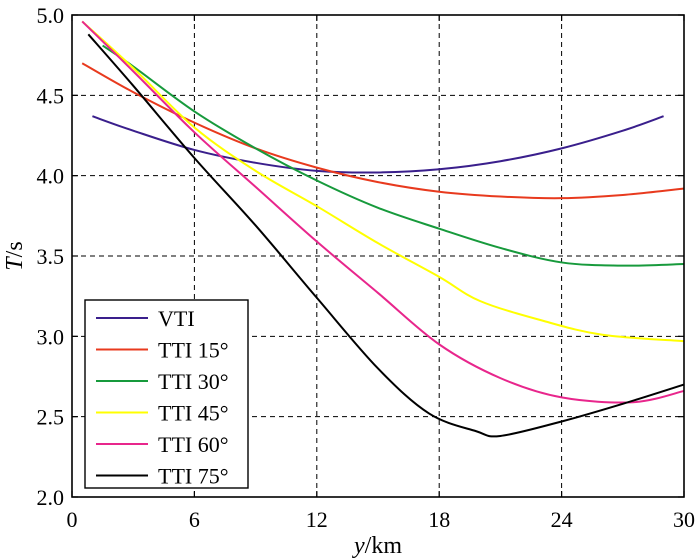 The width and height of the screenshot is (700, 560). Describe the element at coordinates (193, 350) in the screenshot. I see `legend-label-1: TTI 15°` at that location.